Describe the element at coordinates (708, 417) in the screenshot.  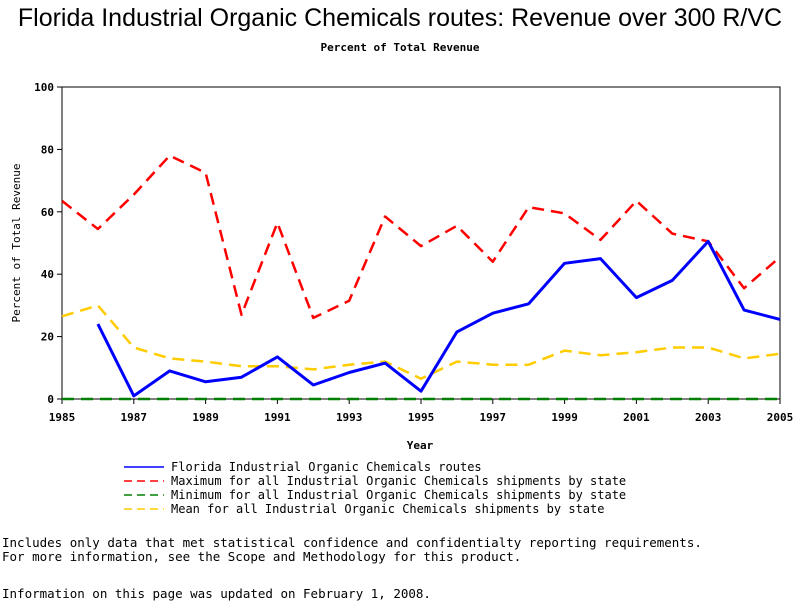
I see `x-tick-label: 2003` at that location.